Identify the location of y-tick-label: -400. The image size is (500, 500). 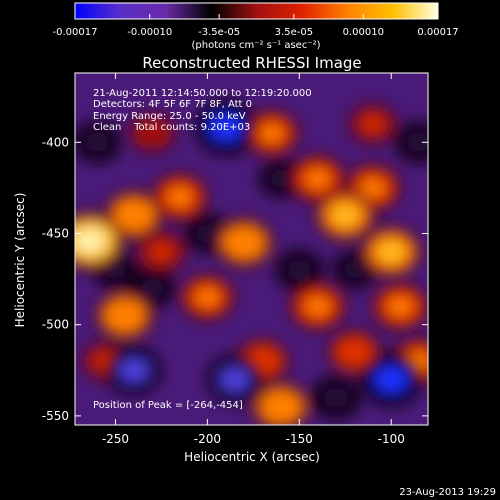
(55, 142).